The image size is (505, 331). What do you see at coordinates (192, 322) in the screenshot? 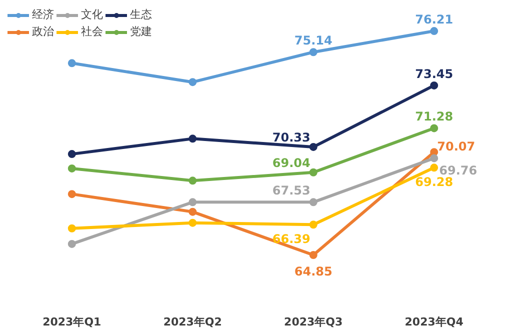
I see `x-tick-label: 2023年Q2` at bounding box center [192, 322].